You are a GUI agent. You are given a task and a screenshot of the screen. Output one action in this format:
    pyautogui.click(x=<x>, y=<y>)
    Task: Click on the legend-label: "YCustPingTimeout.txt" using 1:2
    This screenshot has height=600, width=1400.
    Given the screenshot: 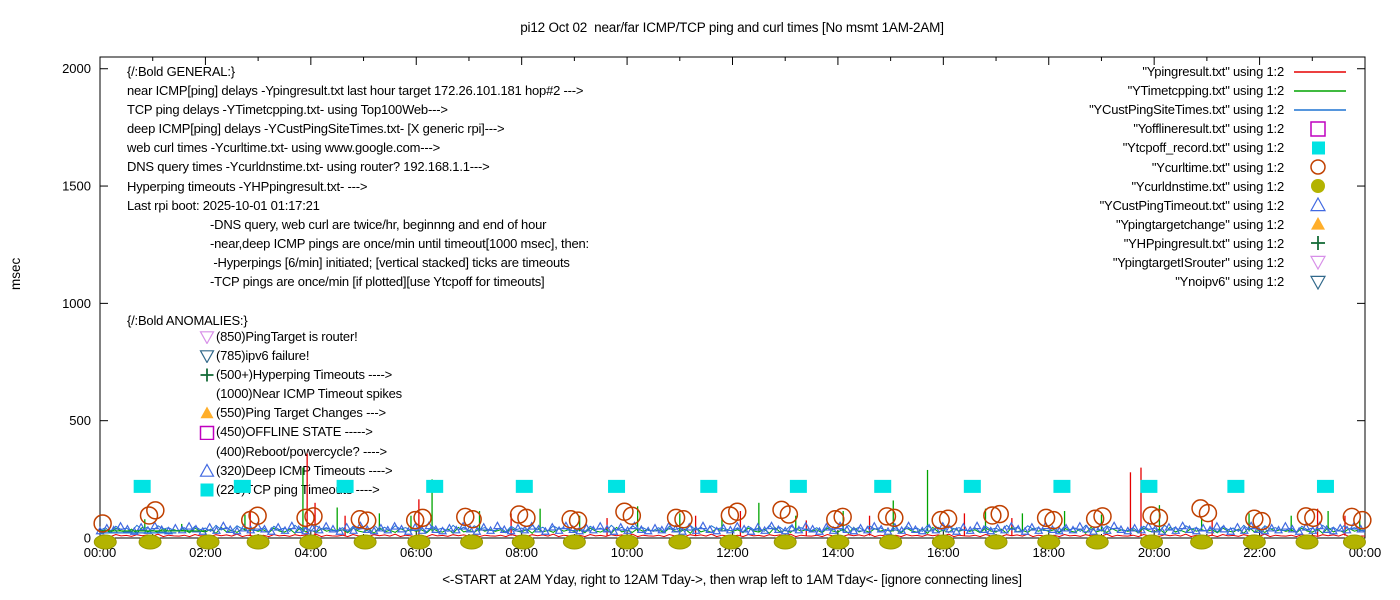 What is the action you would take?
    pyautogui.click(x=1192, y=205)
    